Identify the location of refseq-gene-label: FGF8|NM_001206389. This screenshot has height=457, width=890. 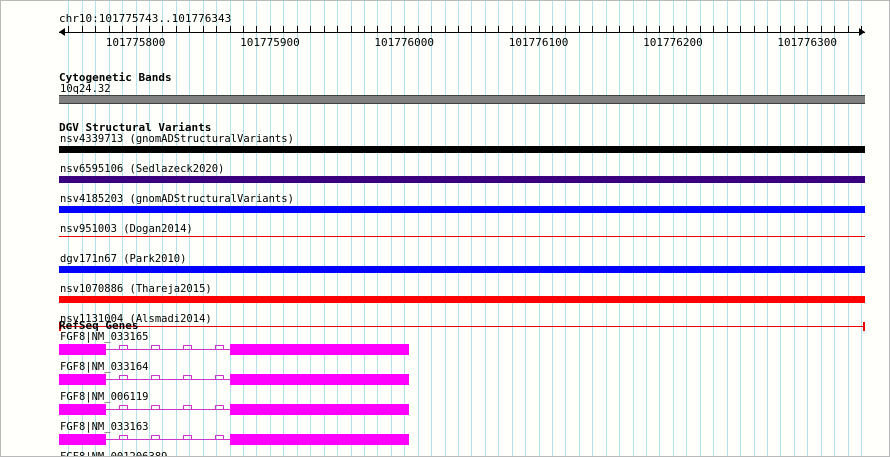
(114, 454).